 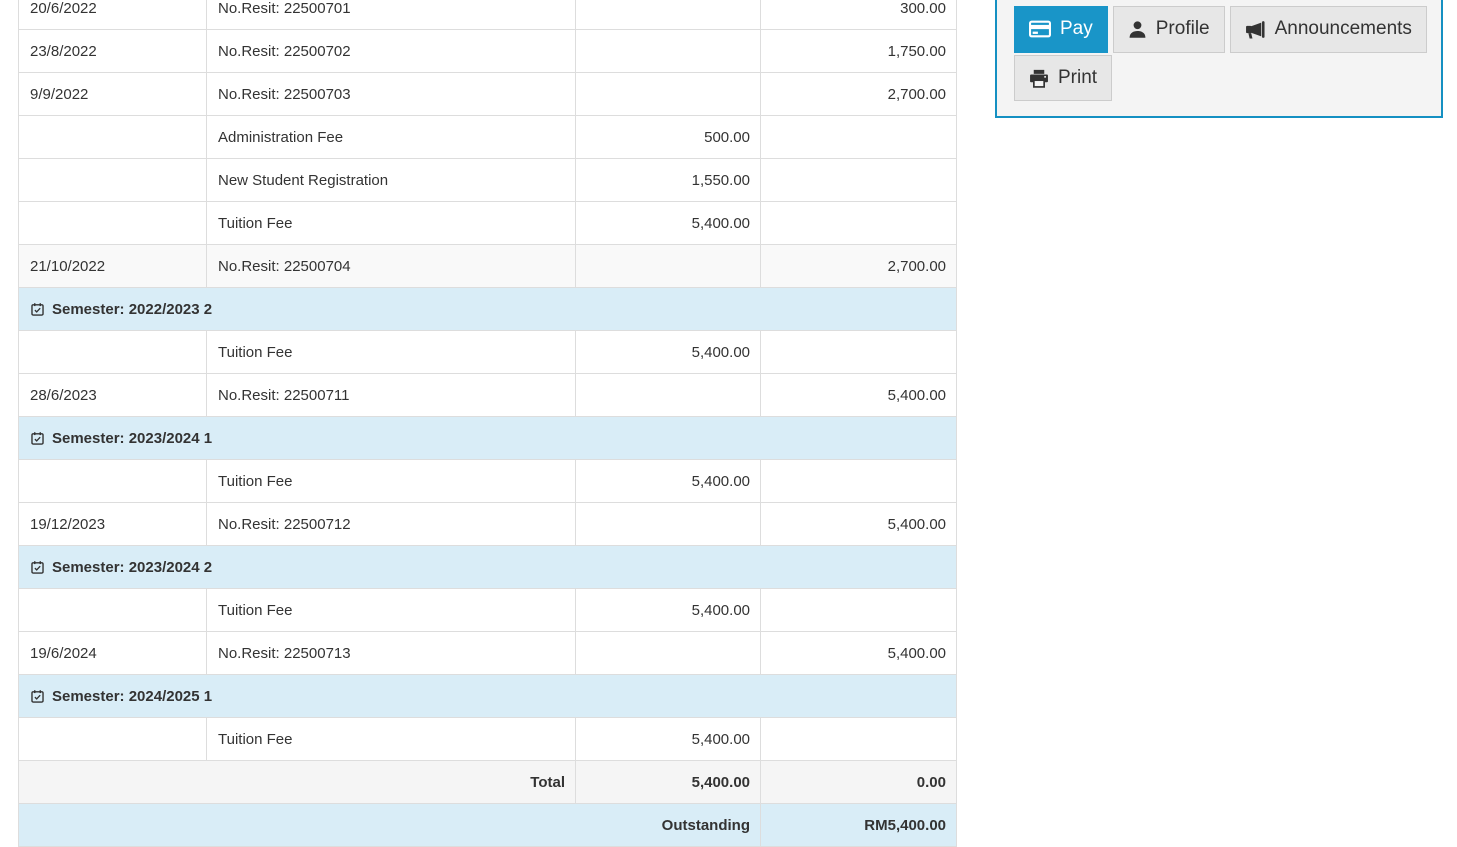 What do you see at coordinates (391, 51) in the screenshot?
I see `description-cell: No.Resit: 22500702` at bounding box center [391, 51].